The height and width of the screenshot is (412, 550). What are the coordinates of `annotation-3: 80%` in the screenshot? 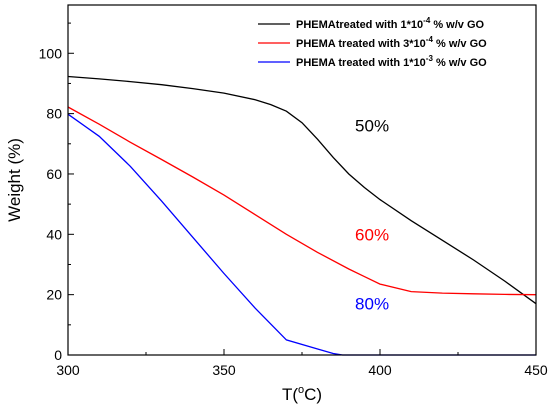 It's located at (372, 304).